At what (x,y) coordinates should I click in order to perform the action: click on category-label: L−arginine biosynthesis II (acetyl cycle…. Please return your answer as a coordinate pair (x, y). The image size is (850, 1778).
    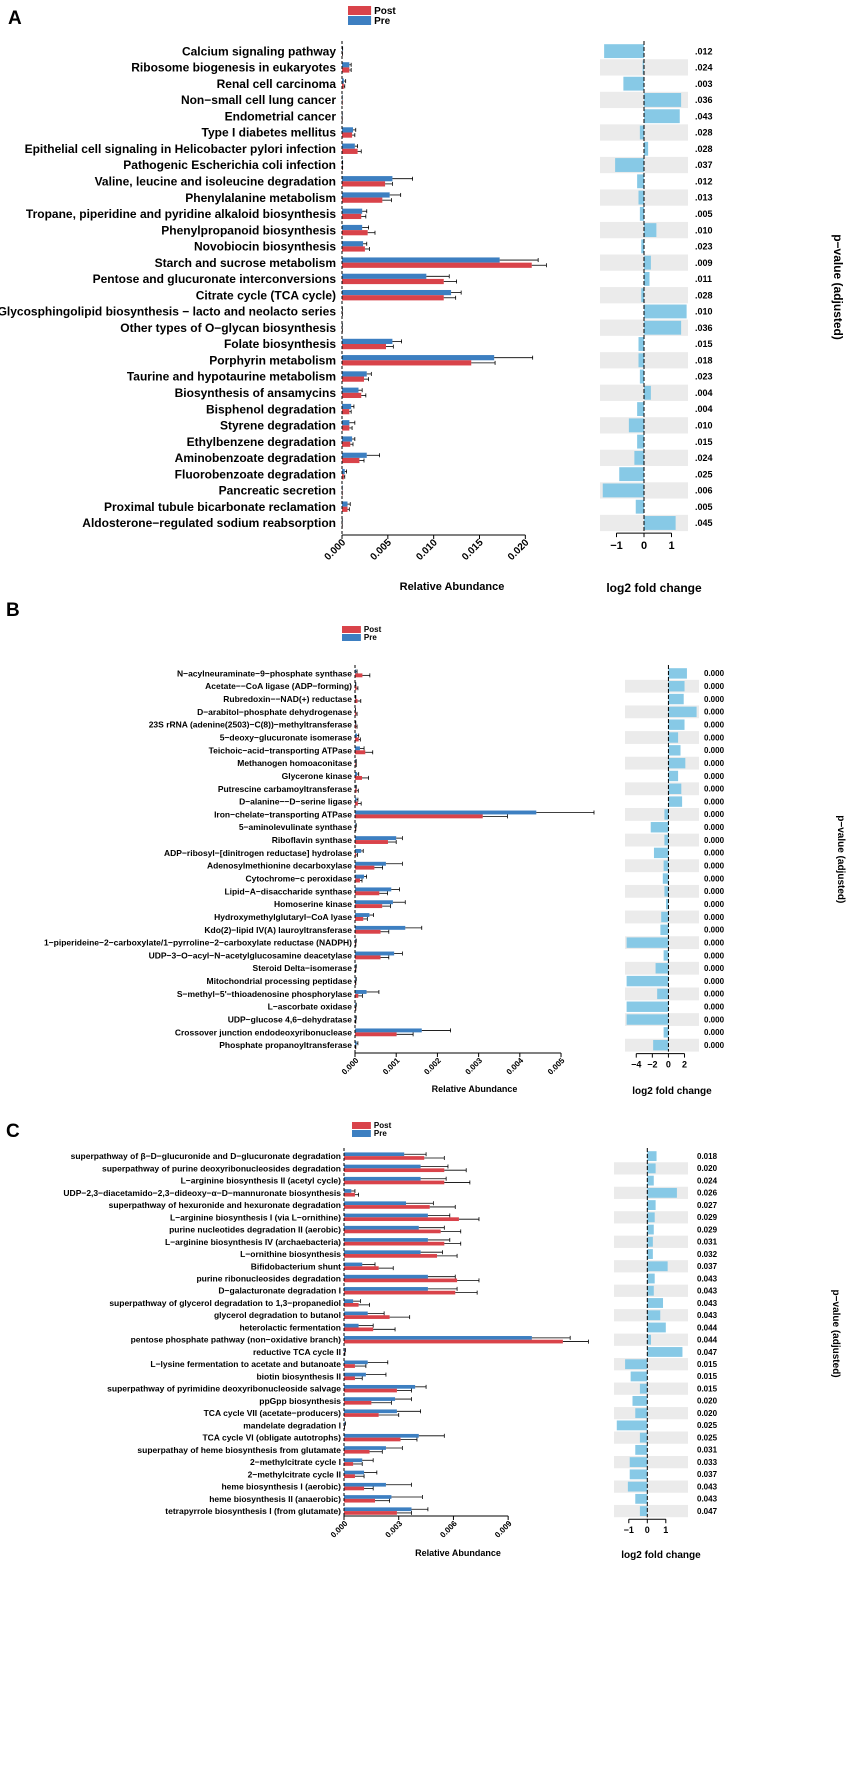
    Looking at the image, I should click on (261, 1181).